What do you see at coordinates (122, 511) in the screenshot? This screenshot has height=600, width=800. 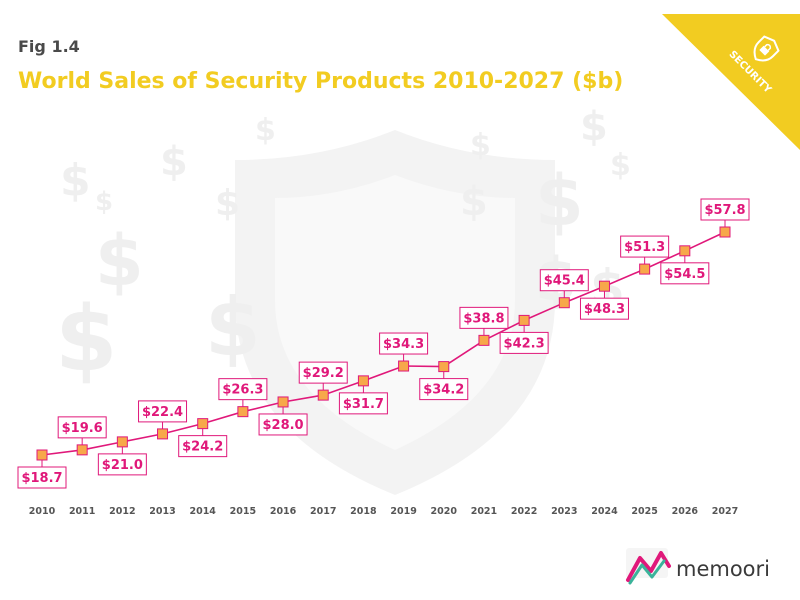 I see `x-tick-label: 2012` at bounding box center [122, 511].